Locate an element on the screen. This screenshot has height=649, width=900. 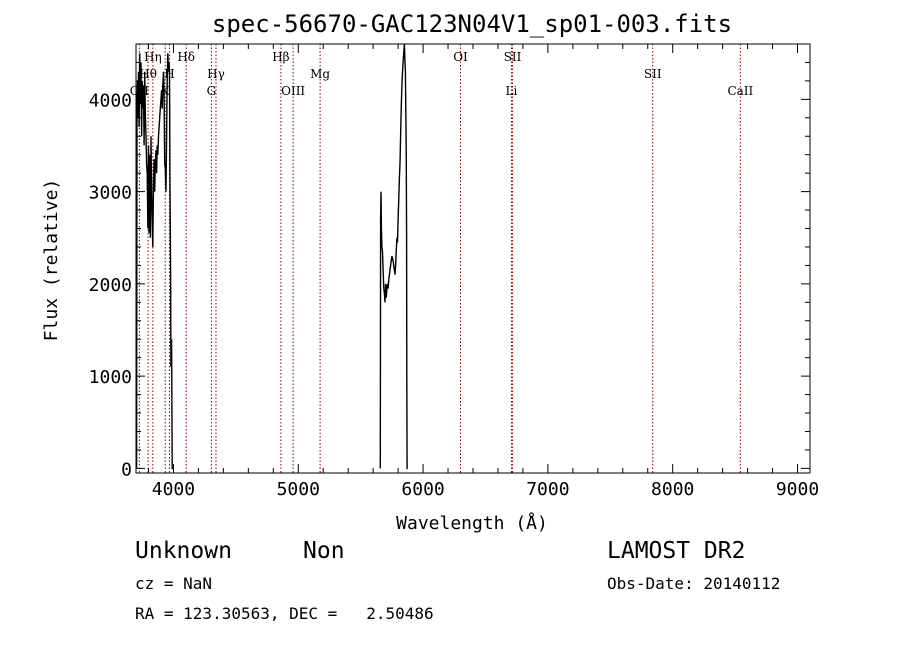
x-tick-label: 9000 is located at coordinates (797, 489).